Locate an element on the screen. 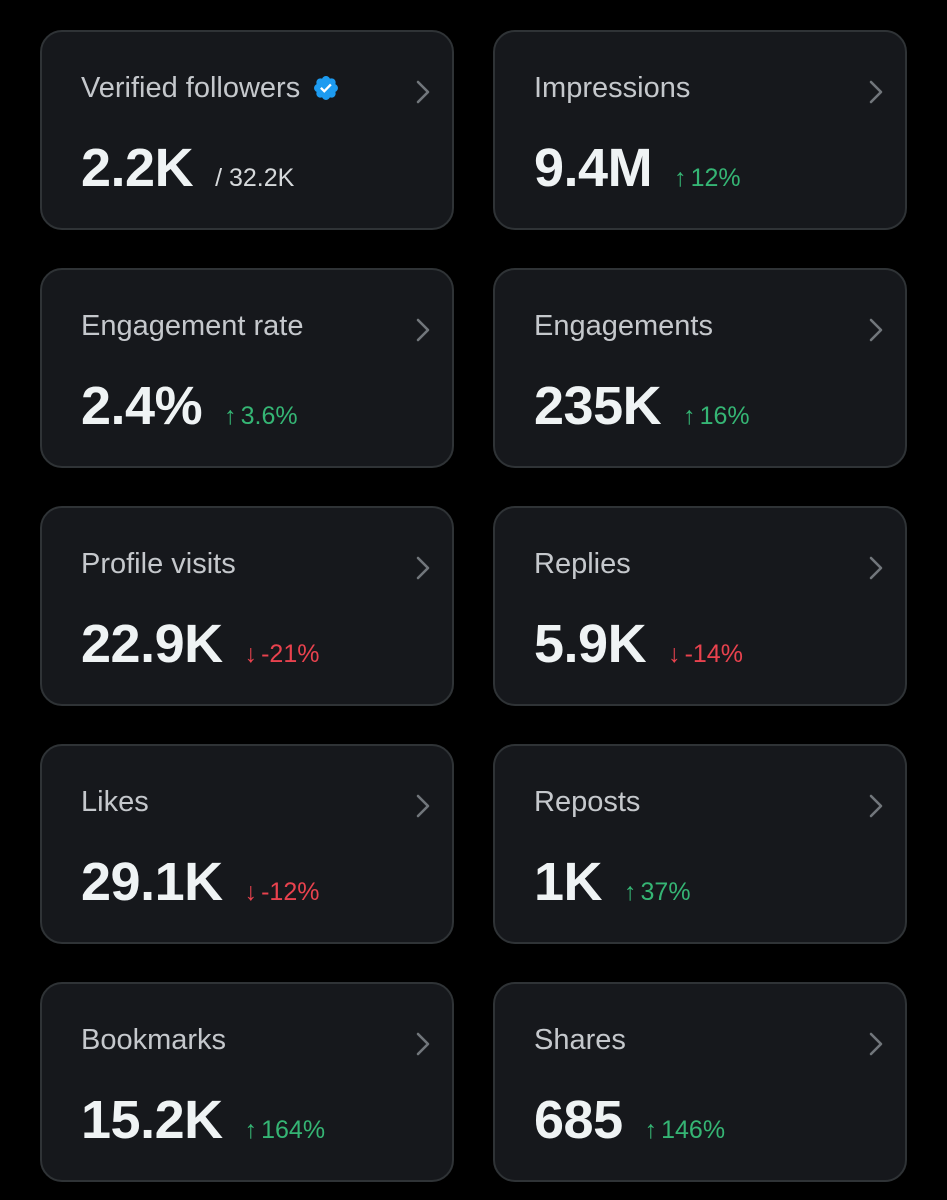 This screenshot has width=947, height=1200. value-row: 1K ↑ 37% is located at coordinates (612, 882).